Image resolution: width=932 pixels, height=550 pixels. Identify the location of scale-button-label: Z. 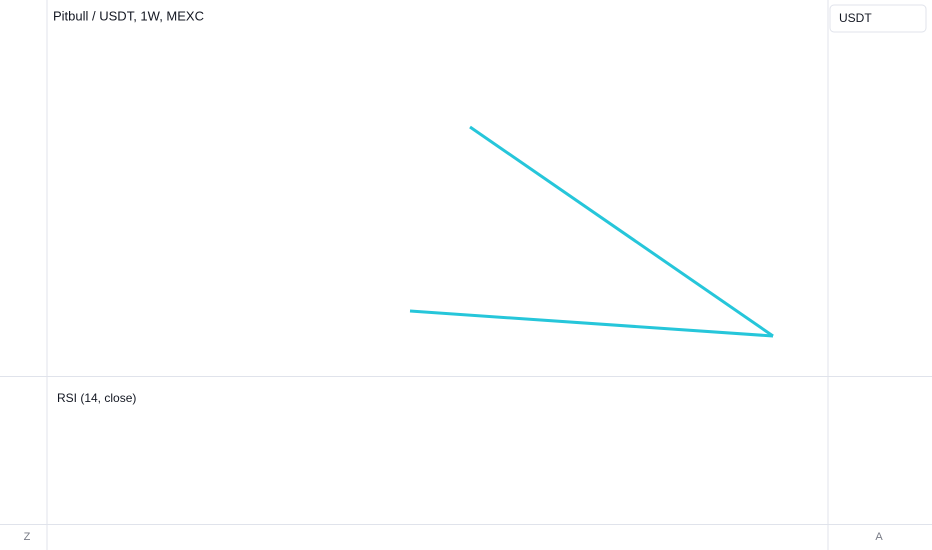
(27, 537).